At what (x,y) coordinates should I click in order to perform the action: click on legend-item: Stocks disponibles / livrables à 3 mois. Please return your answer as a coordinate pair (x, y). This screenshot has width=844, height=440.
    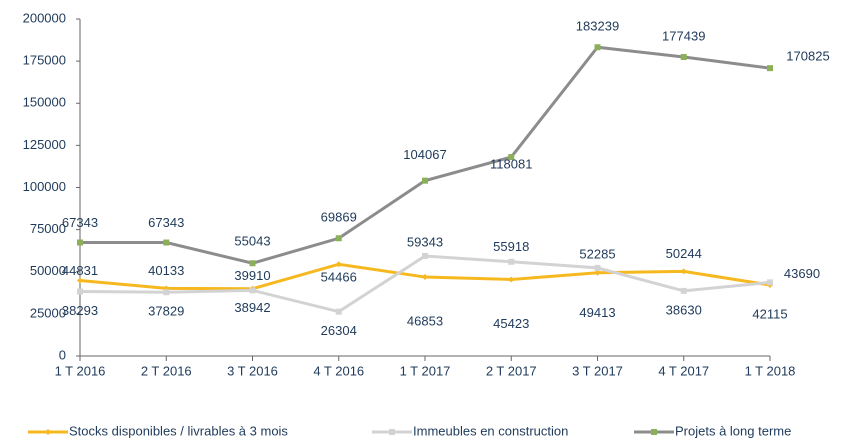
    Looking at the image, I should click on (158, 430).